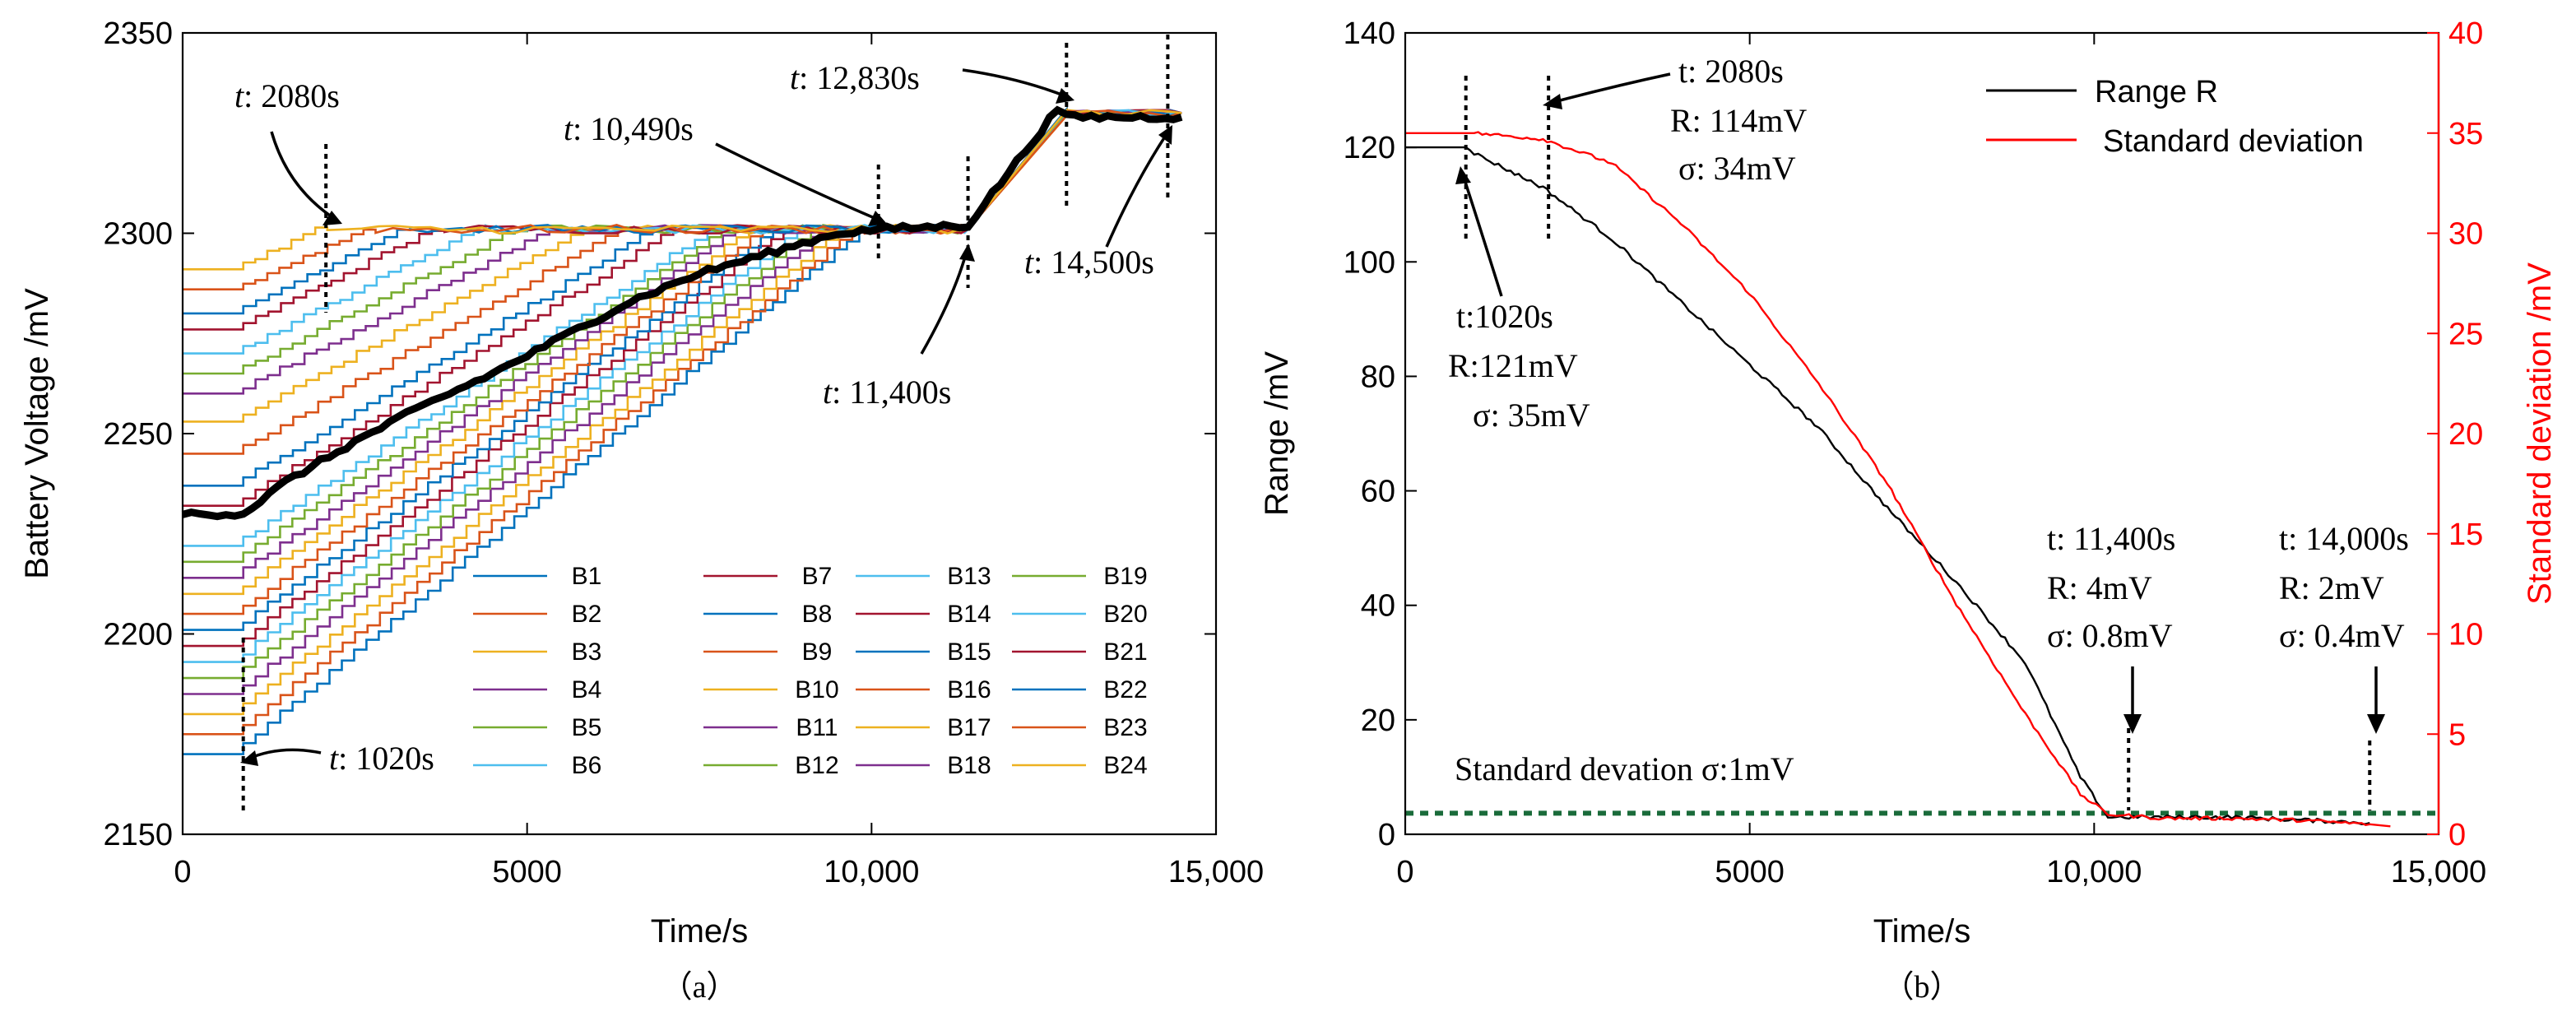  I want to click on chart-b-ytick-label: 100, so click(1369, 262).